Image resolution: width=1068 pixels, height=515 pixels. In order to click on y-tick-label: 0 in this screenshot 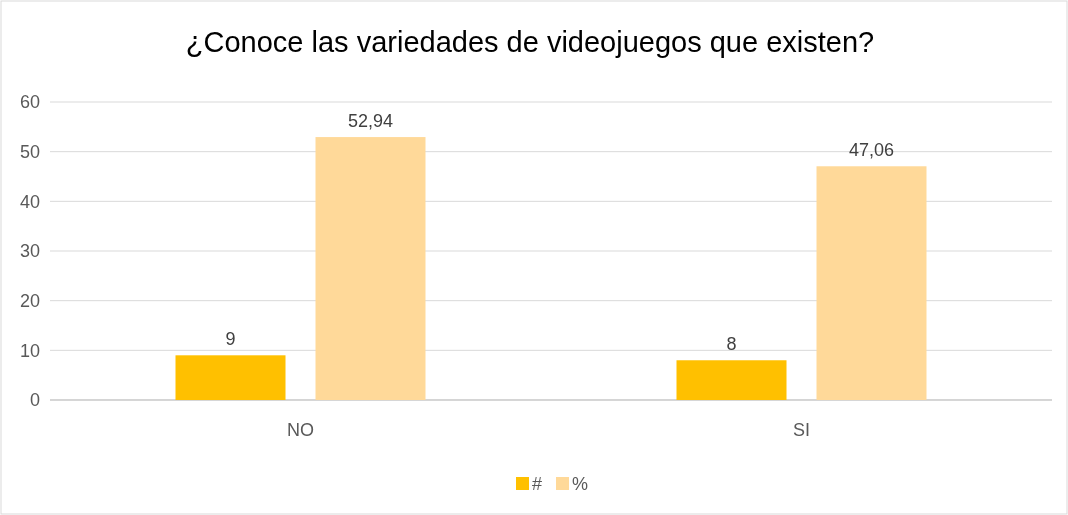, I will do `click(34, 400)`.